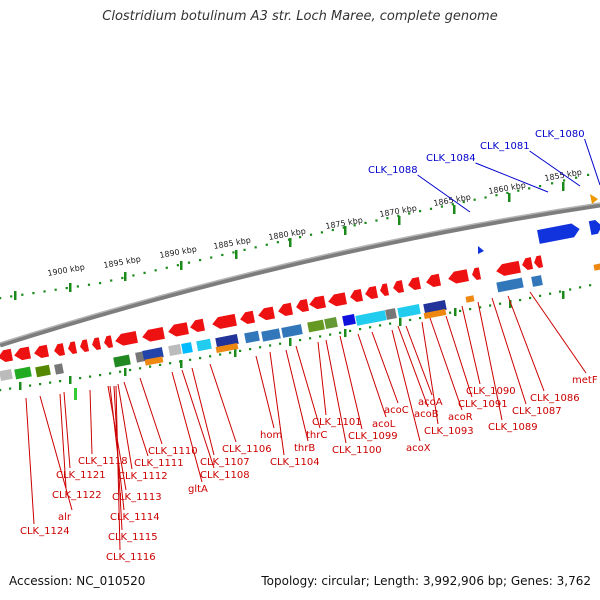 This screenshot has height=600, width=600. What do you see at coordinates (77, 495) in the screenshot?
I see `gene-label: CLK_1122` at bounding box center [77, 495].